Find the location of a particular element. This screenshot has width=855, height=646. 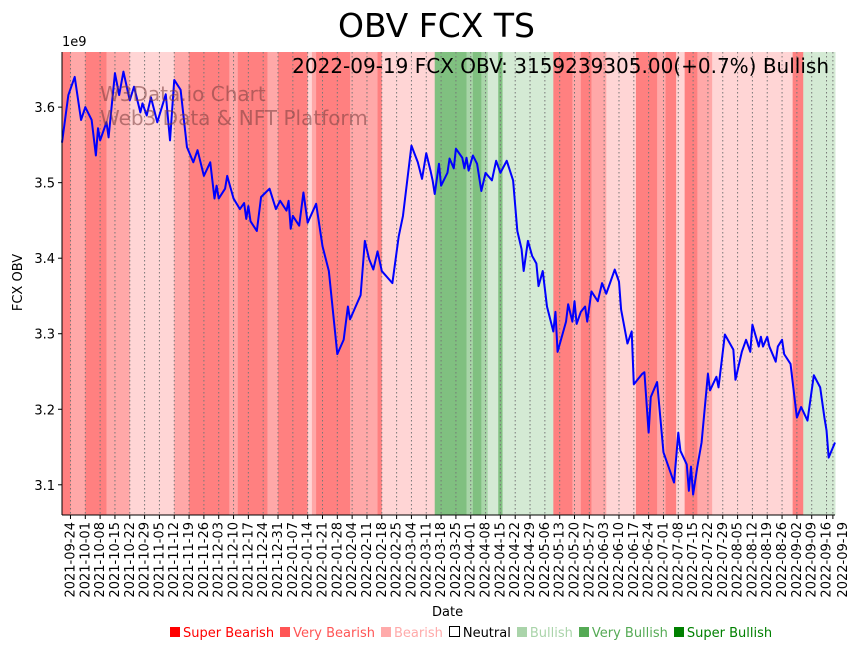

legend-item: Super Bullish is located at coordinates (722, 633).